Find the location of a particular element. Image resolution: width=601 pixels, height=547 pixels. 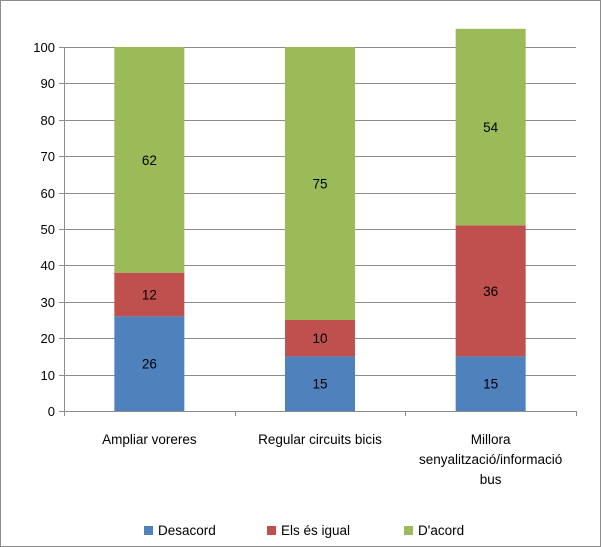

y-axis: 0 10 20 30 40 50 60 70 80 90 100 is located at coordinates (49, 229).